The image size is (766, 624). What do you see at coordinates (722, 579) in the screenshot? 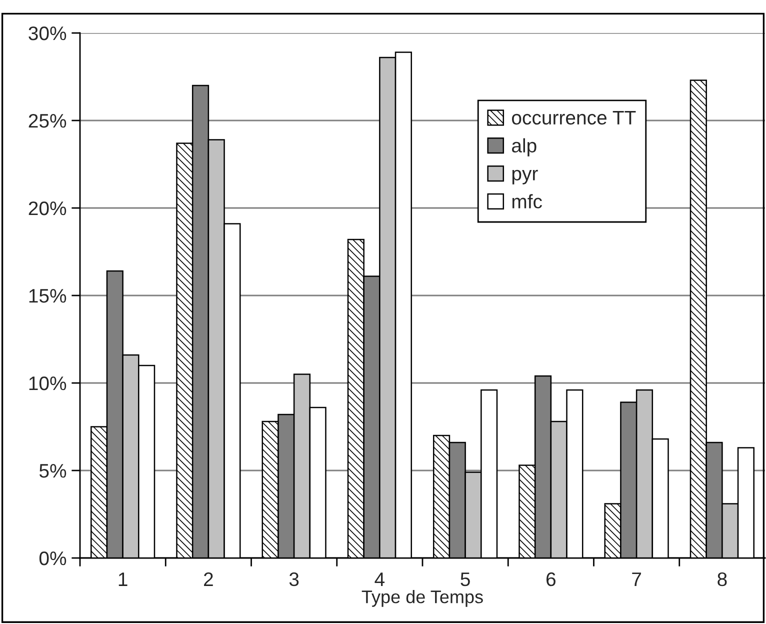
I see `x-tick-label: 8` at bounding box center [722, 579].